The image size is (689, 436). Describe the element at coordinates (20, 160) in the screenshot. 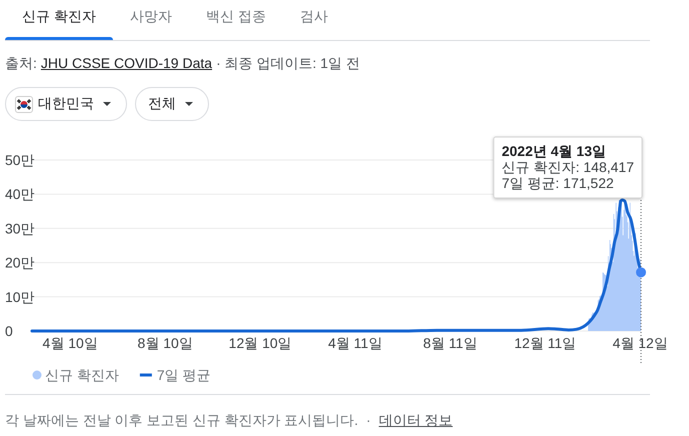

I see `y-tick-label: 50만` at that location.